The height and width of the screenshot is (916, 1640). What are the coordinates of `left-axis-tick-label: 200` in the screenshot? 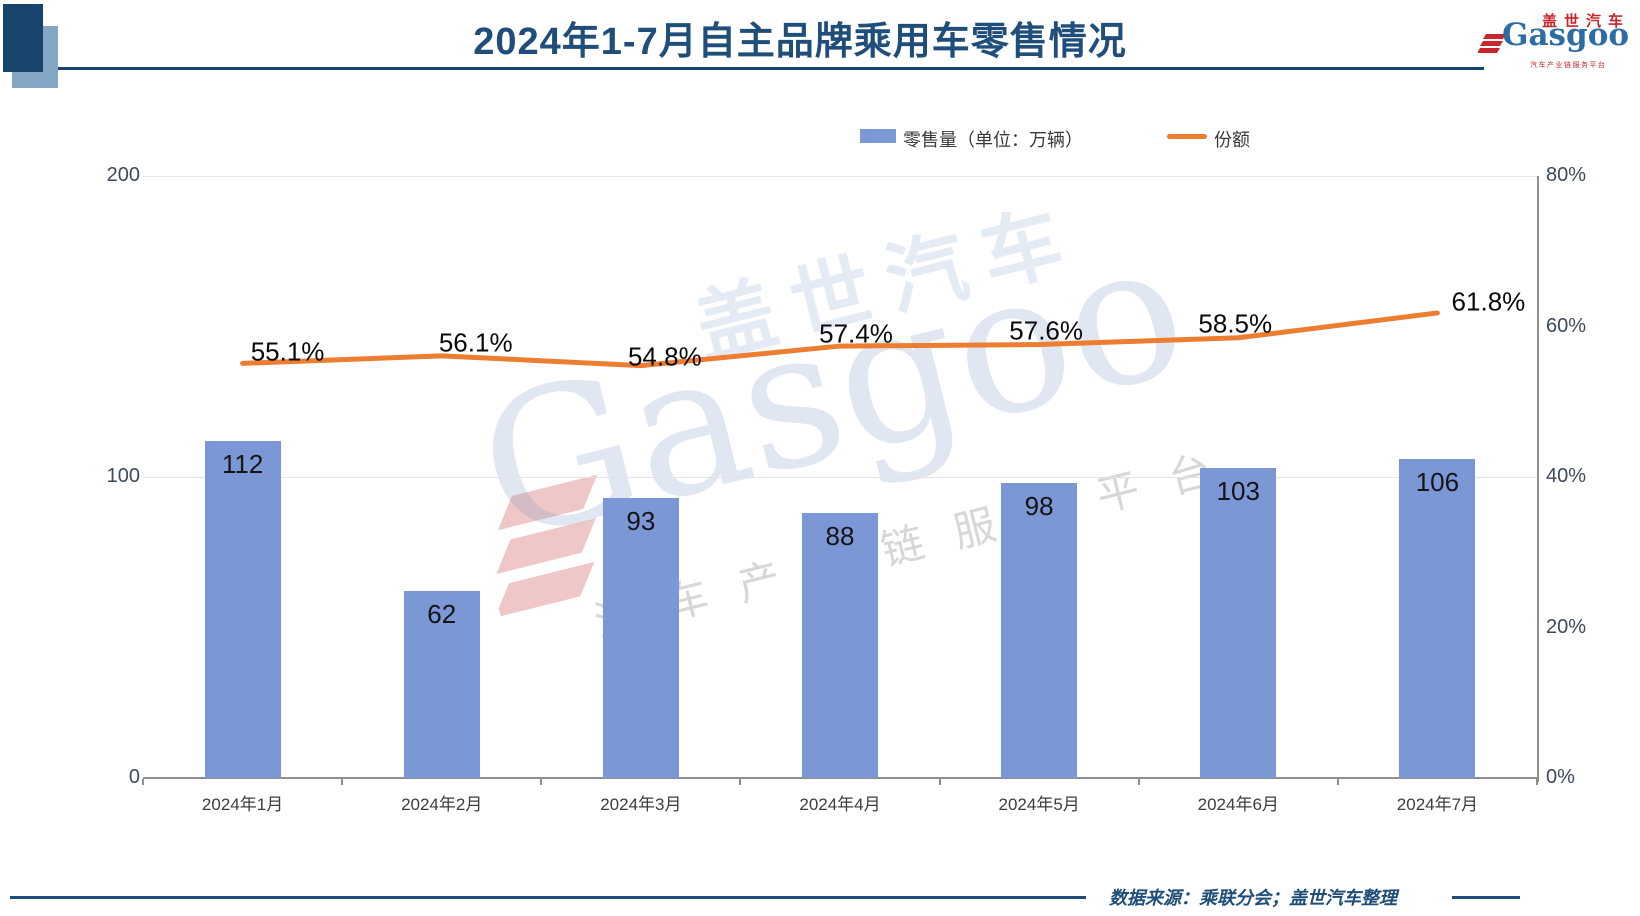 It's located at (123, 175).